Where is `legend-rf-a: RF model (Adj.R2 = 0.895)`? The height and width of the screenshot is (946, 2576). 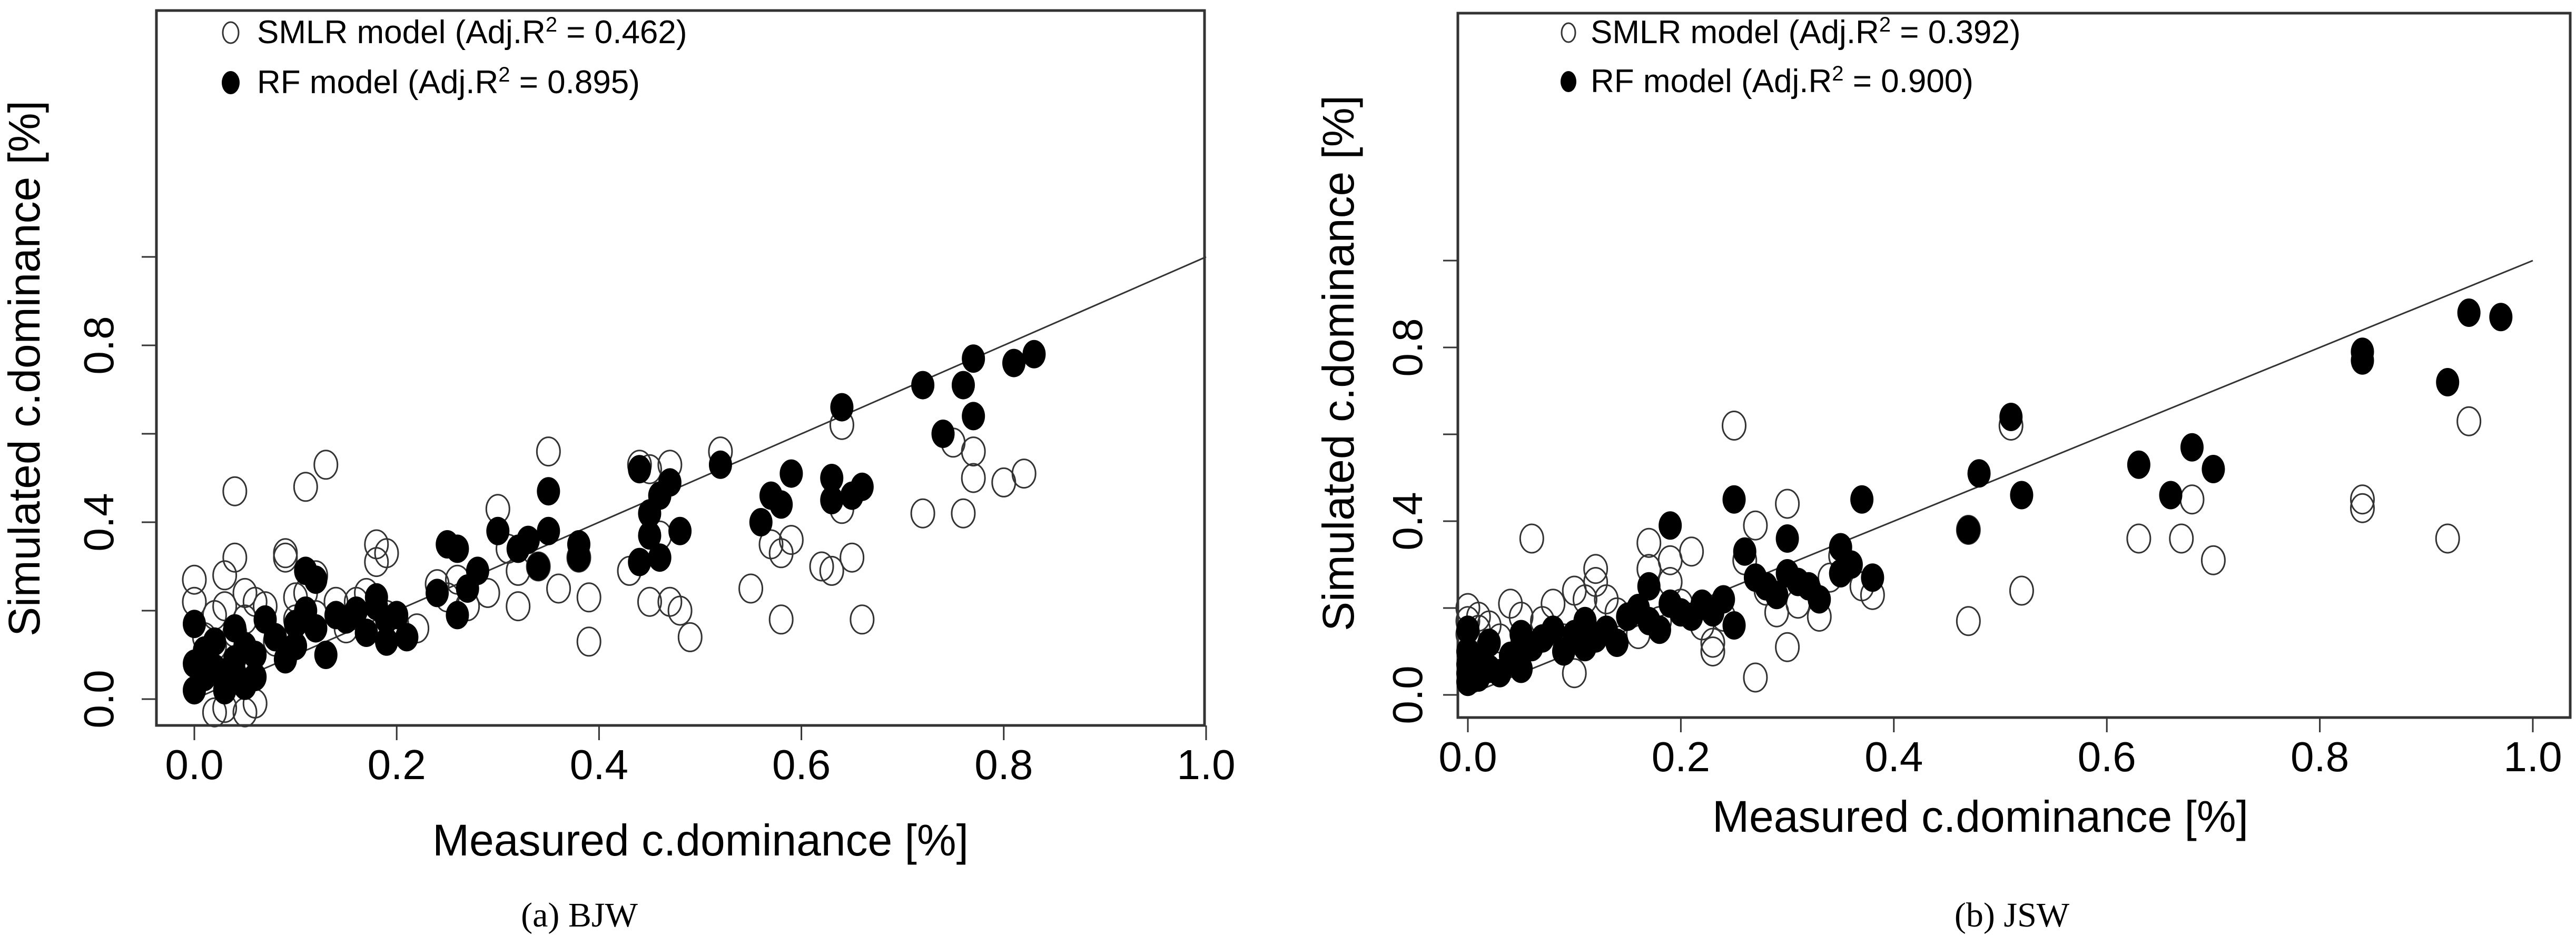 legend-rf-a: RF model (Adj.R2 = 0.895) is located at coordinates (448, 82).